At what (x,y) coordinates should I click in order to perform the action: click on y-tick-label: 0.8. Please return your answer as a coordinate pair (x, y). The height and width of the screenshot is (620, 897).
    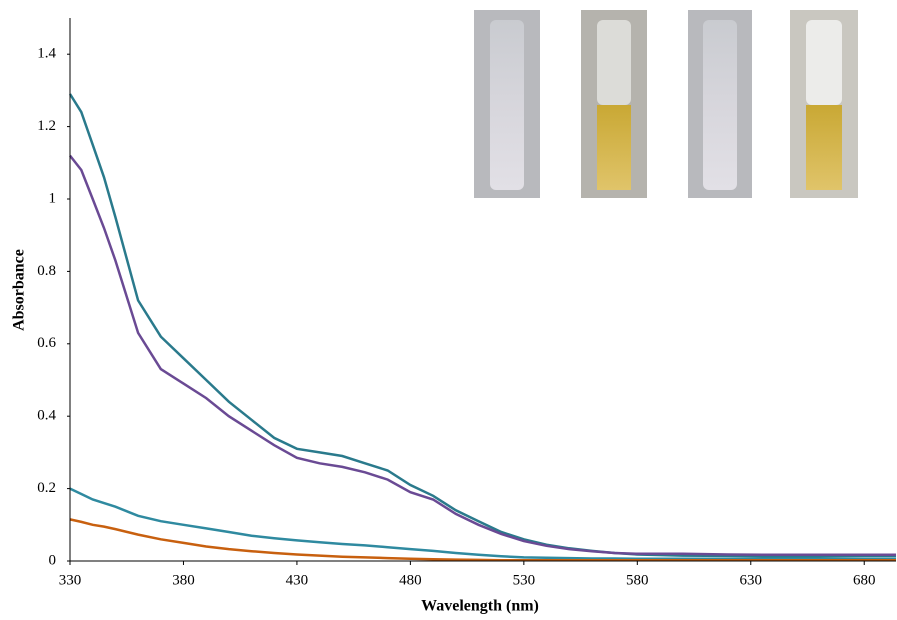
    Looking at the image, I should click on (46, 271).